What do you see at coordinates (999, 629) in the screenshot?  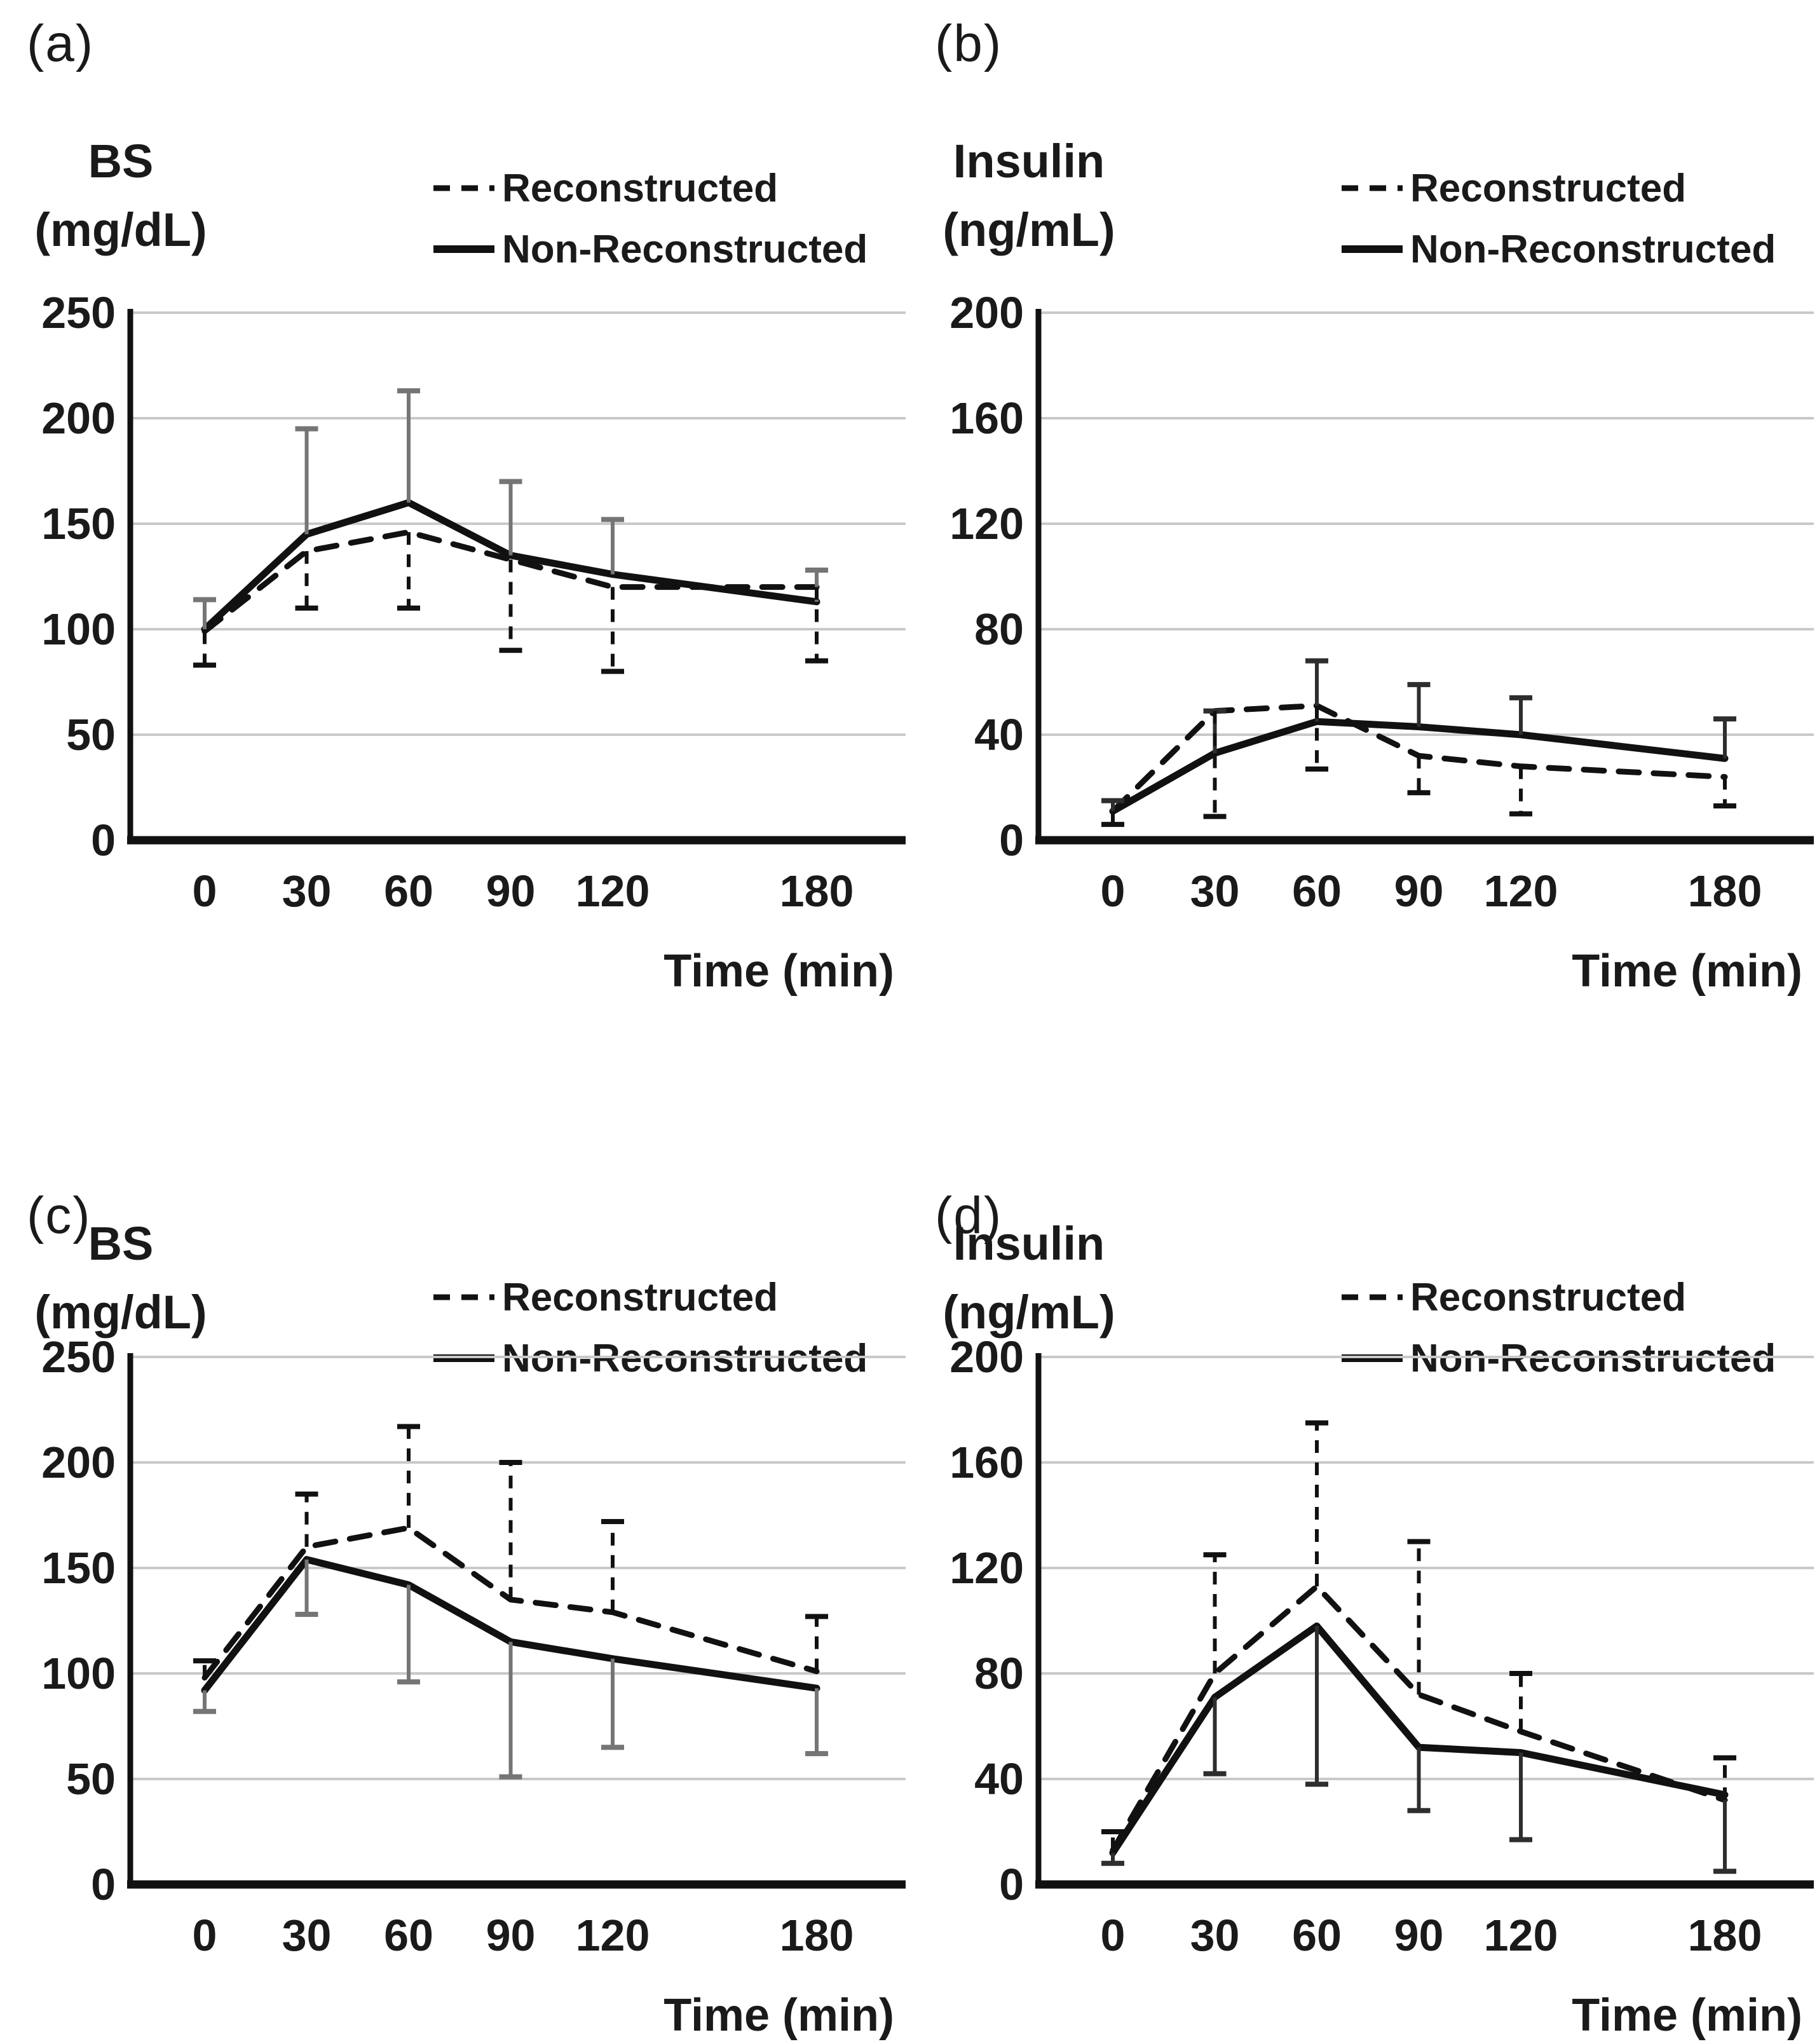 I see `y-tick-label: 80` at bounding box center [999, 629].